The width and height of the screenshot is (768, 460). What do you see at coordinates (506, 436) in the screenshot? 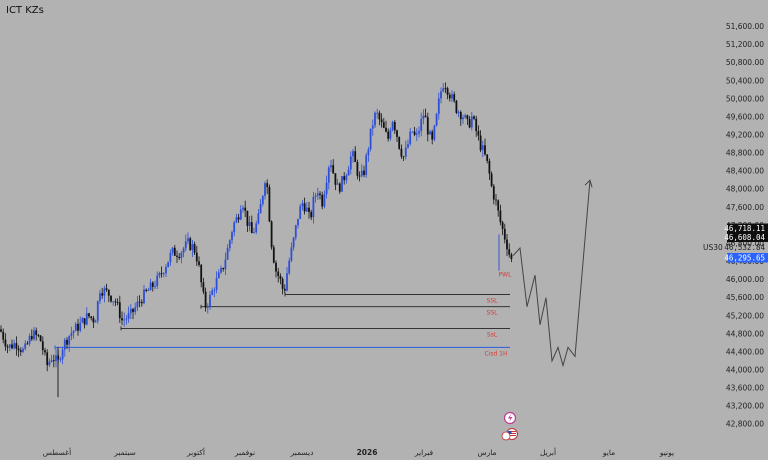
I see `us-flag-icon-secondary` at bounding box center [506, 436].